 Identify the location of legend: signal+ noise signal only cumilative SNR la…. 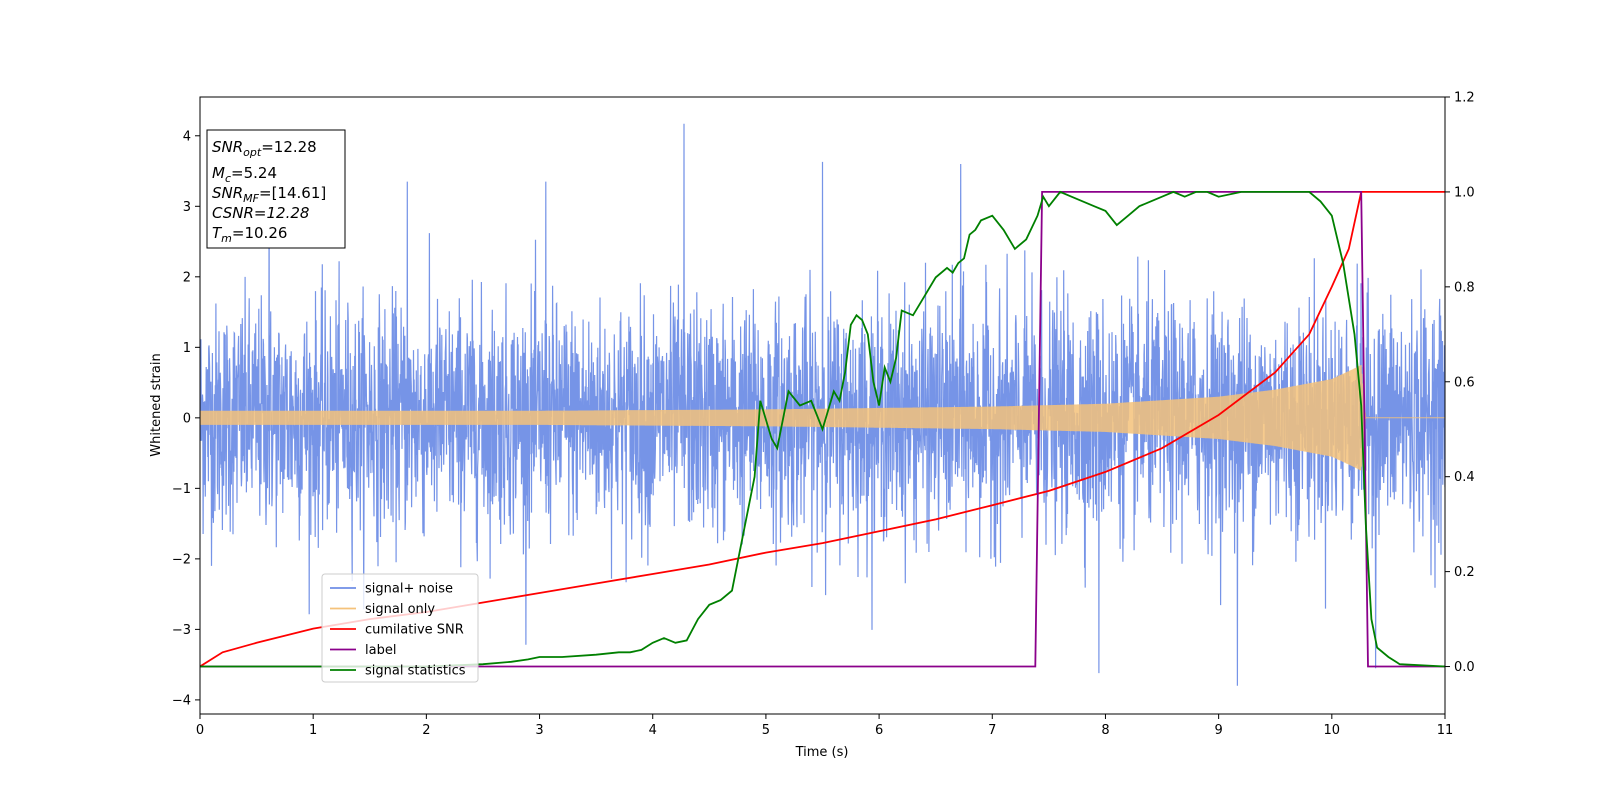
(400, 628).